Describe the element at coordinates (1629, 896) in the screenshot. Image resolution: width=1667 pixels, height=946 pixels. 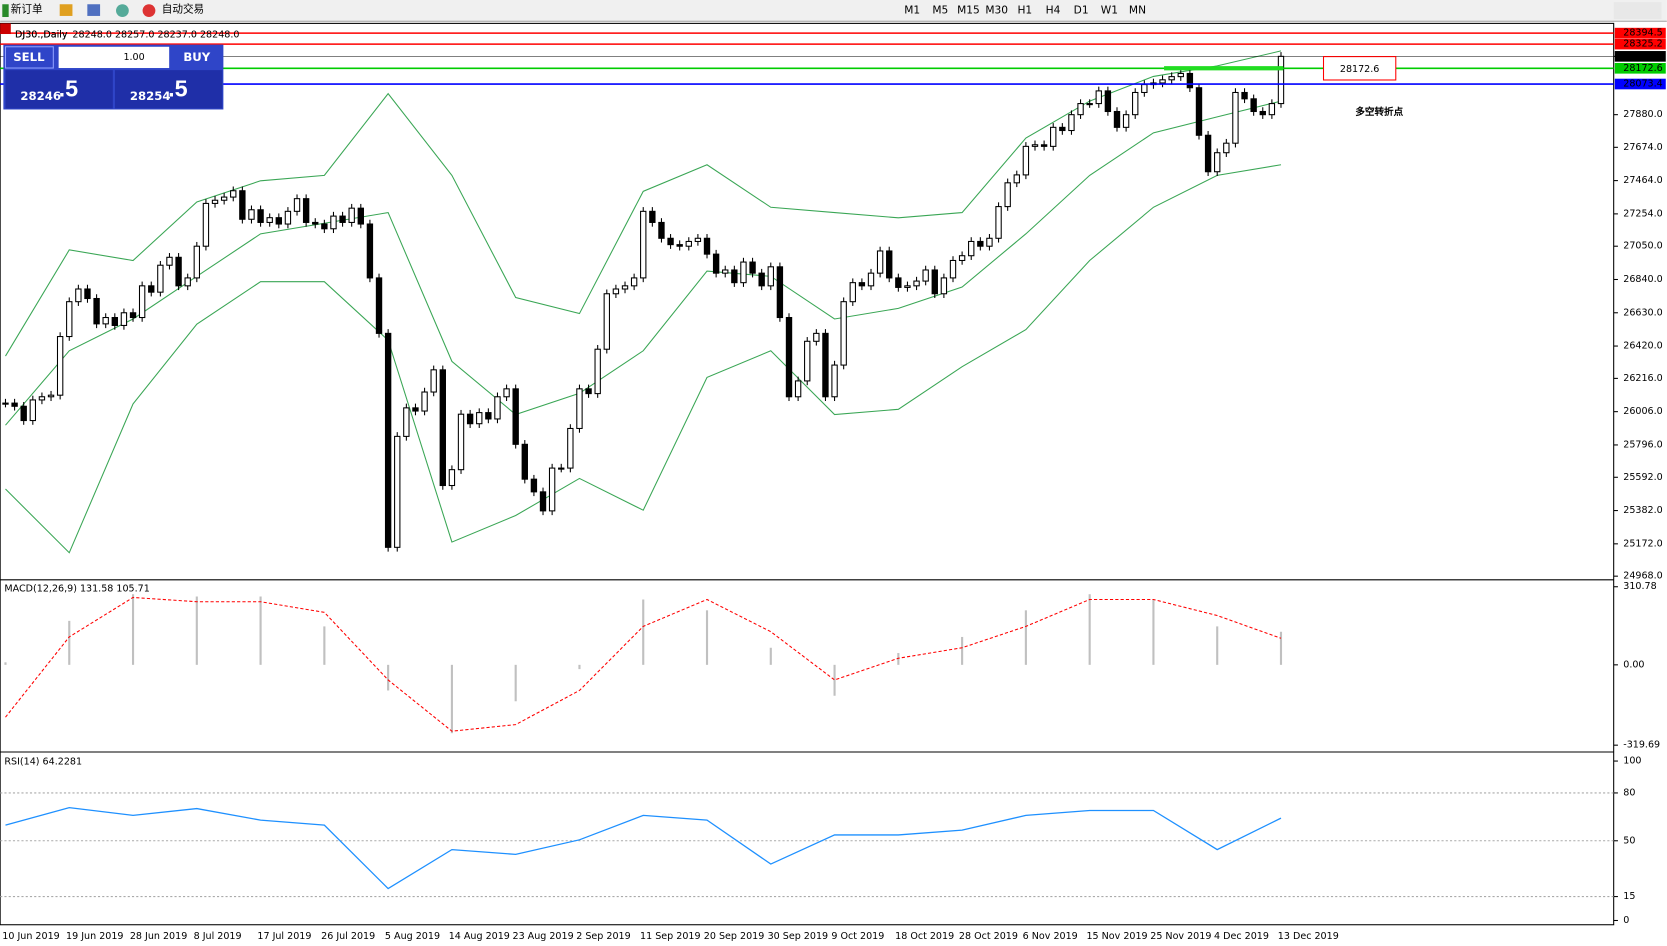
I see `y-tick-label: 15` at that location.